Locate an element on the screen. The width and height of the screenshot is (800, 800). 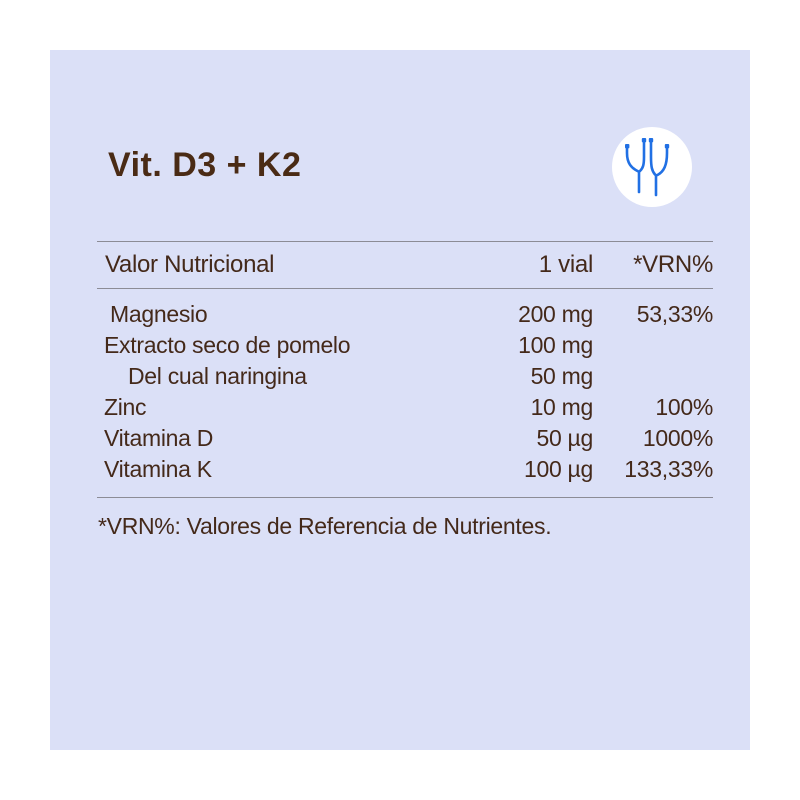
nutrient-amount: 10 mg is located at coordinates (562, 407).